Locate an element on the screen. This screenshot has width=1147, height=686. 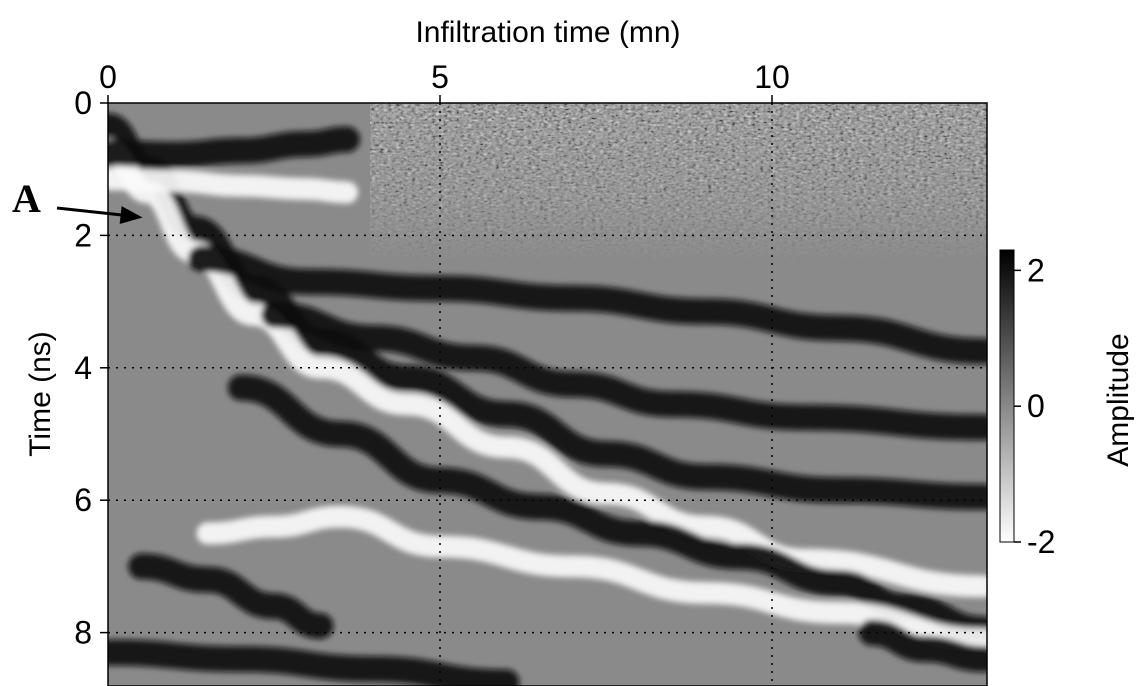
colorbar-ticks: 2 0 -2 is located at coordinates (1034, 406).